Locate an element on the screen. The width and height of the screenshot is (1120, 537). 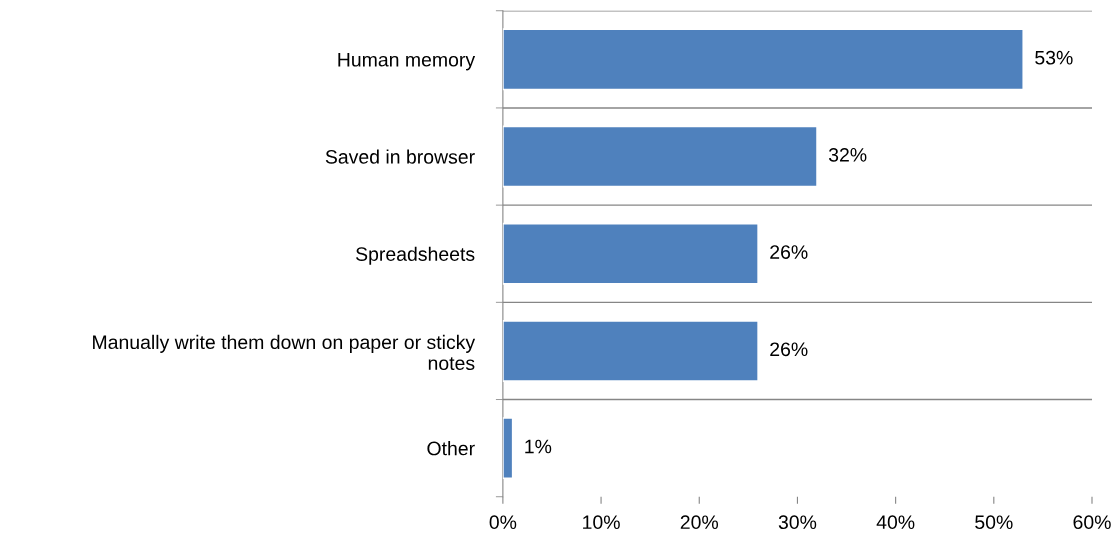
y-tick-label: Other is located at coordinates (451, 448).